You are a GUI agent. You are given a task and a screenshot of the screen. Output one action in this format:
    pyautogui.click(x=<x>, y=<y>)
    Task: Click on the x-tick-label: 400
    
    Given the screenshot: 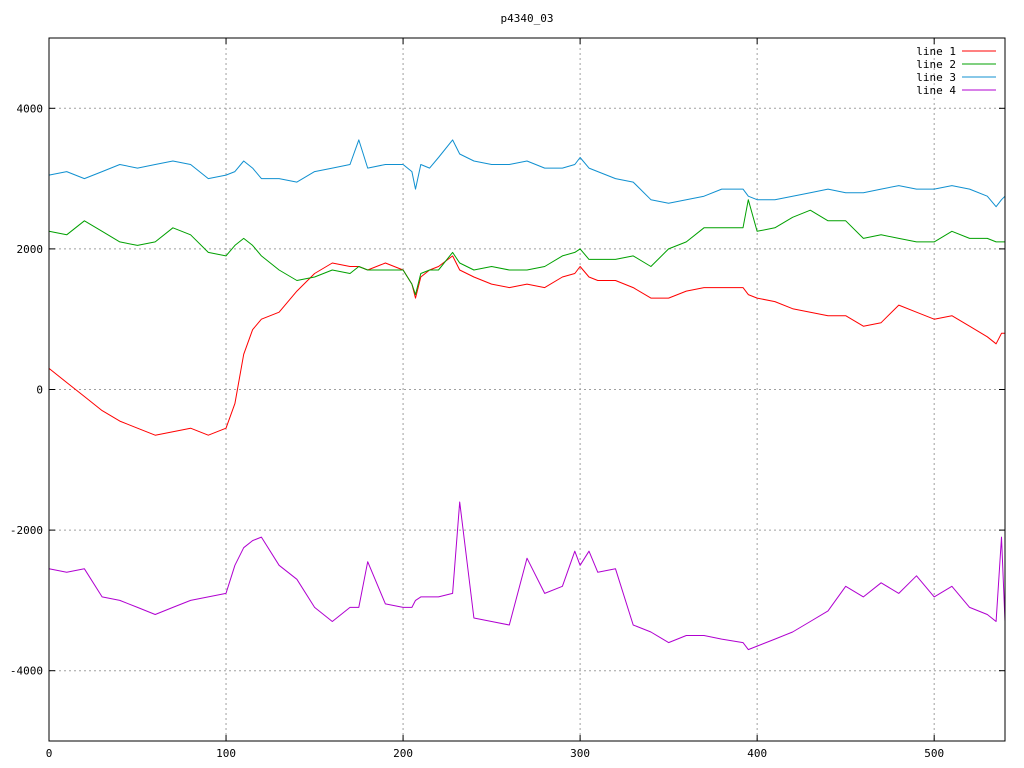 What is the action you would take?
    pyautogui.click(x=757, y=753)
    